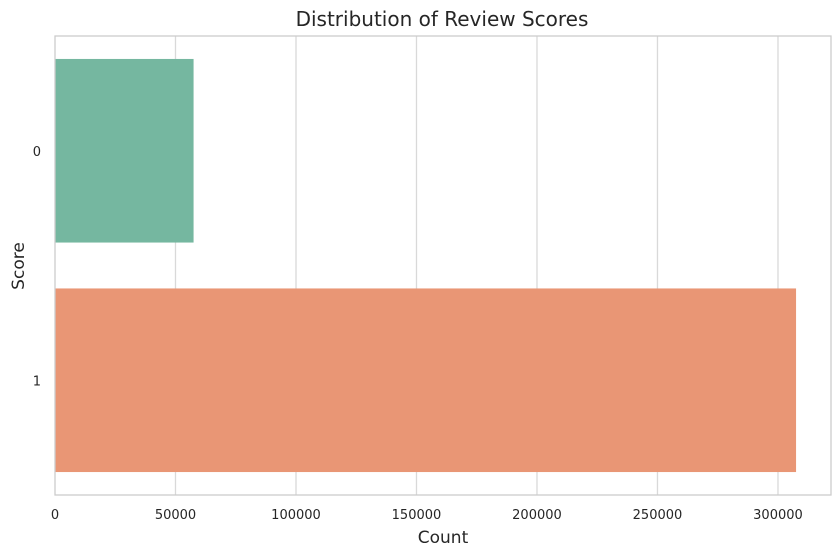 The width and height of the screenshot is (840, 557). I want to click on x-tick-label: 0, so click(55, 515).